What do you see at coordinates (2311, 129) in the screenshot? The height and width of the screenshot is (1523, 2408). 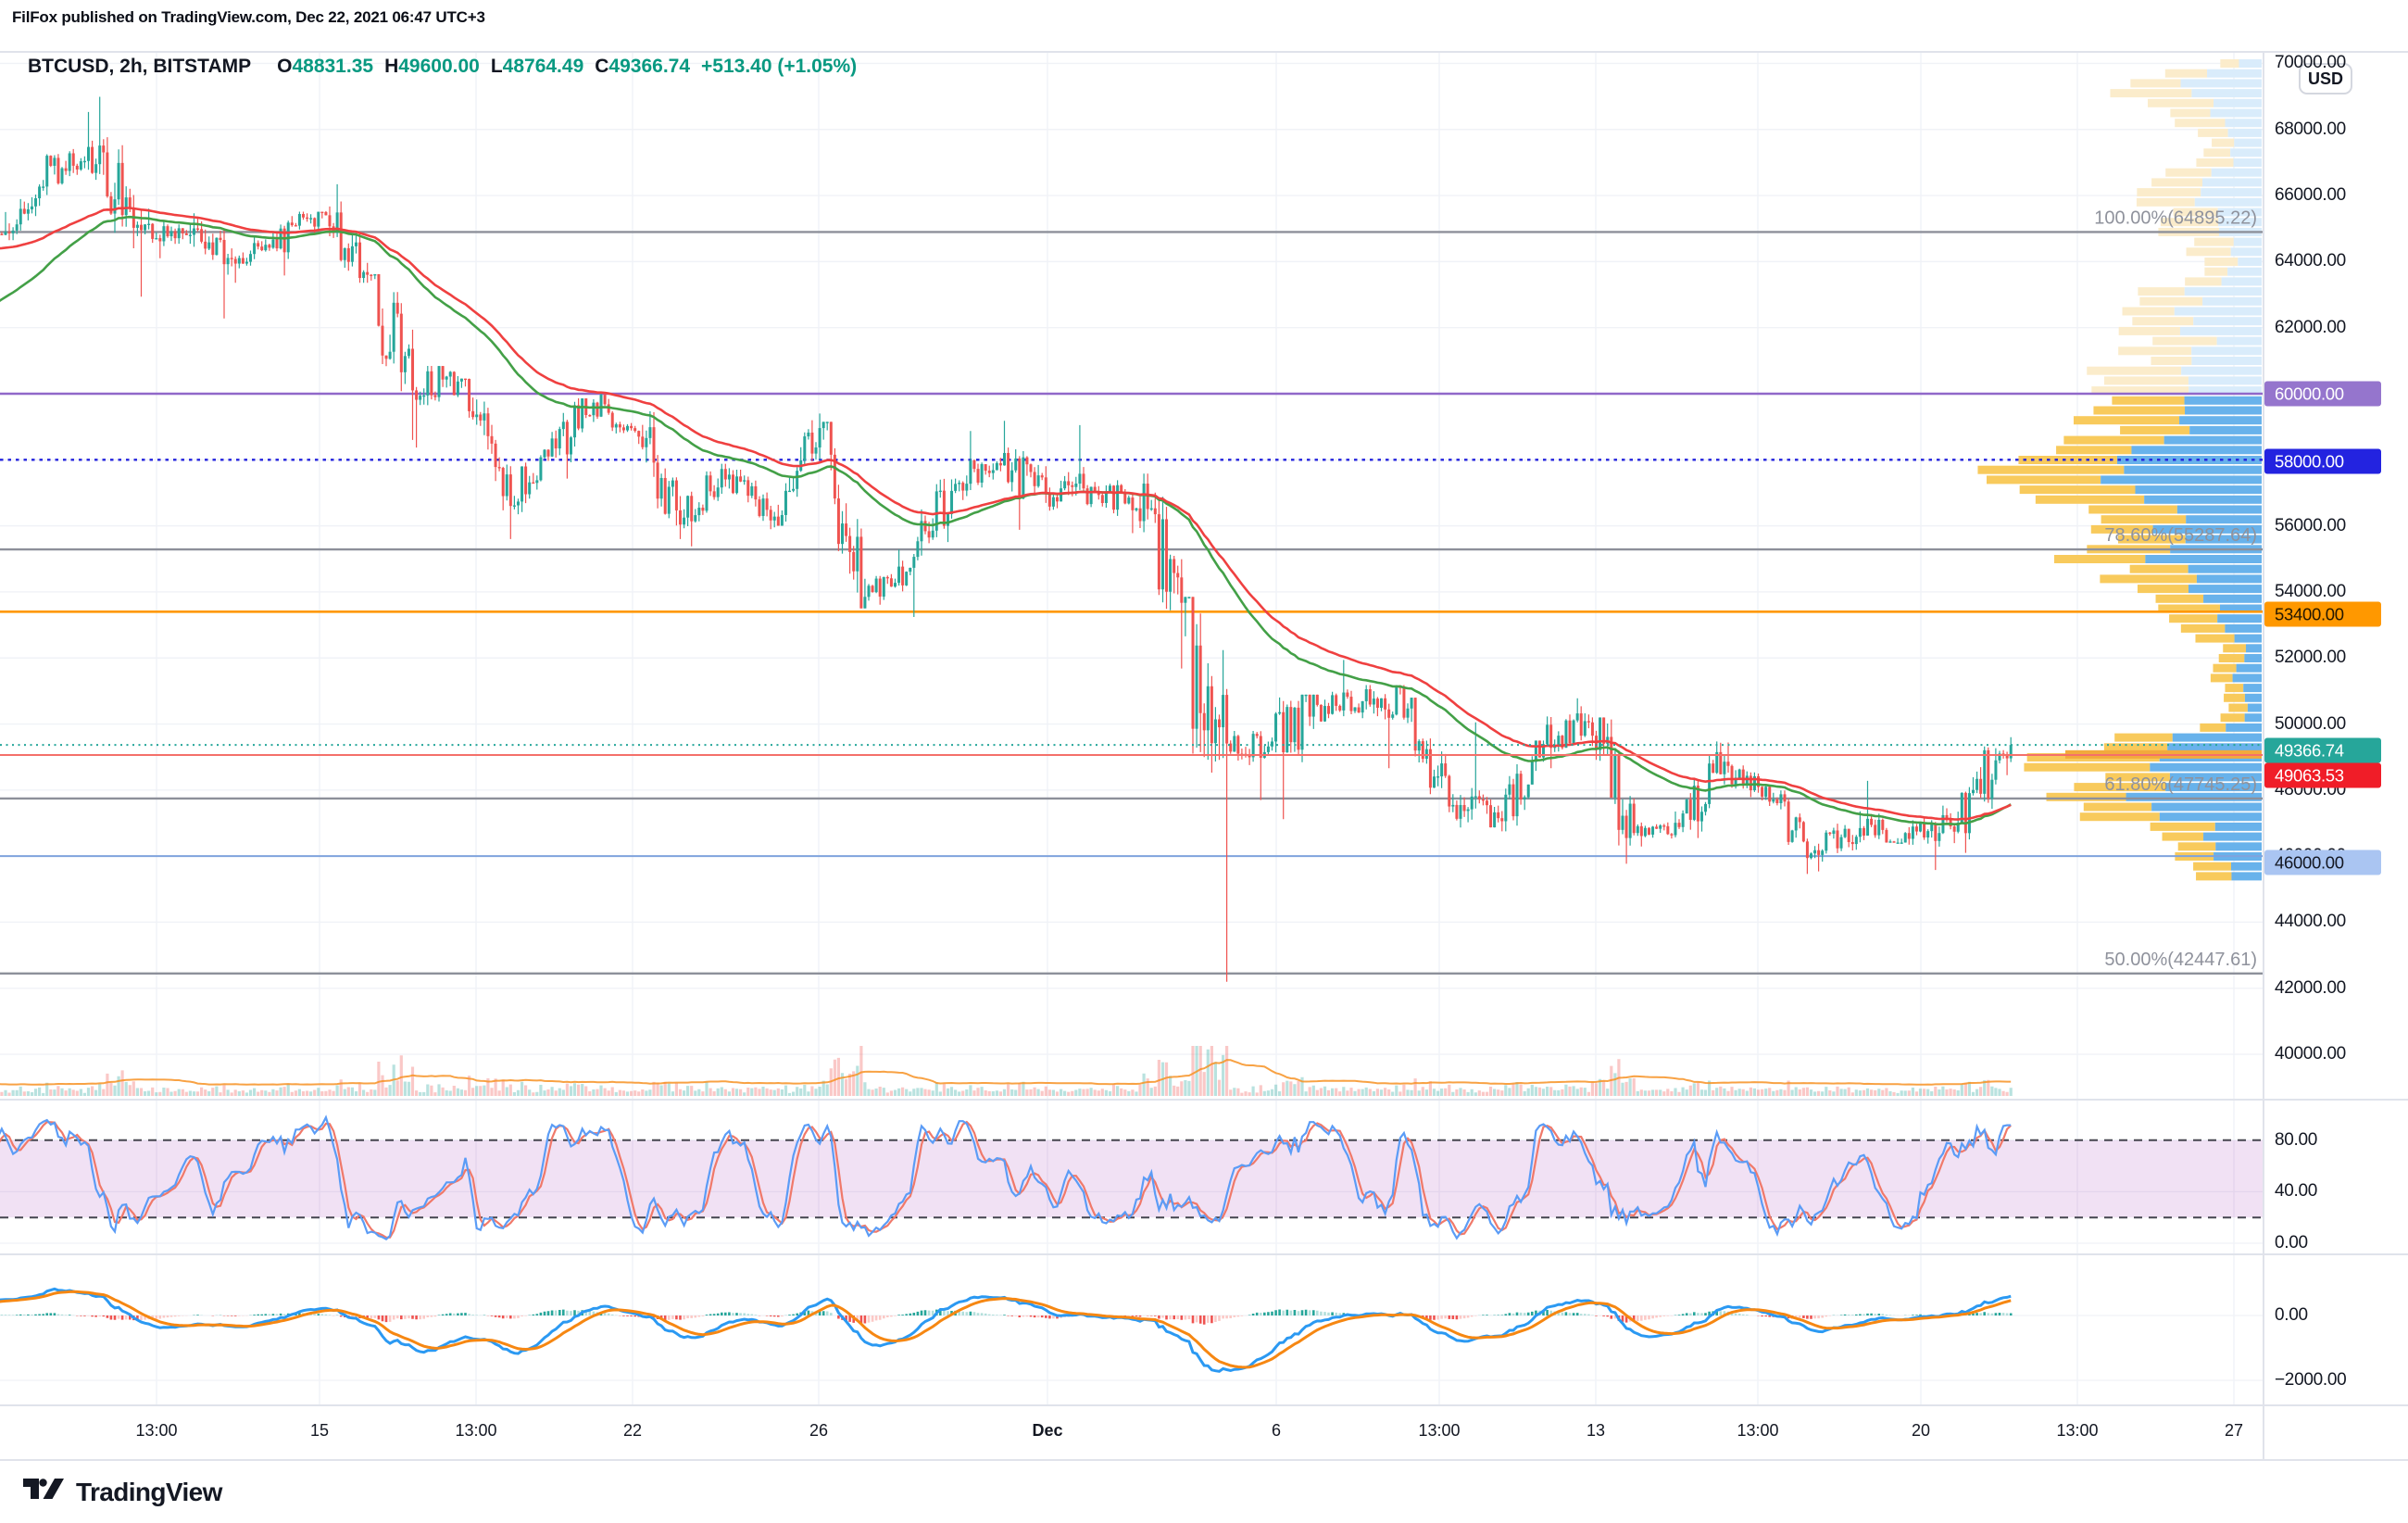 I see `price-tick-label: 68000.00` at bounding box center [2311, 129].